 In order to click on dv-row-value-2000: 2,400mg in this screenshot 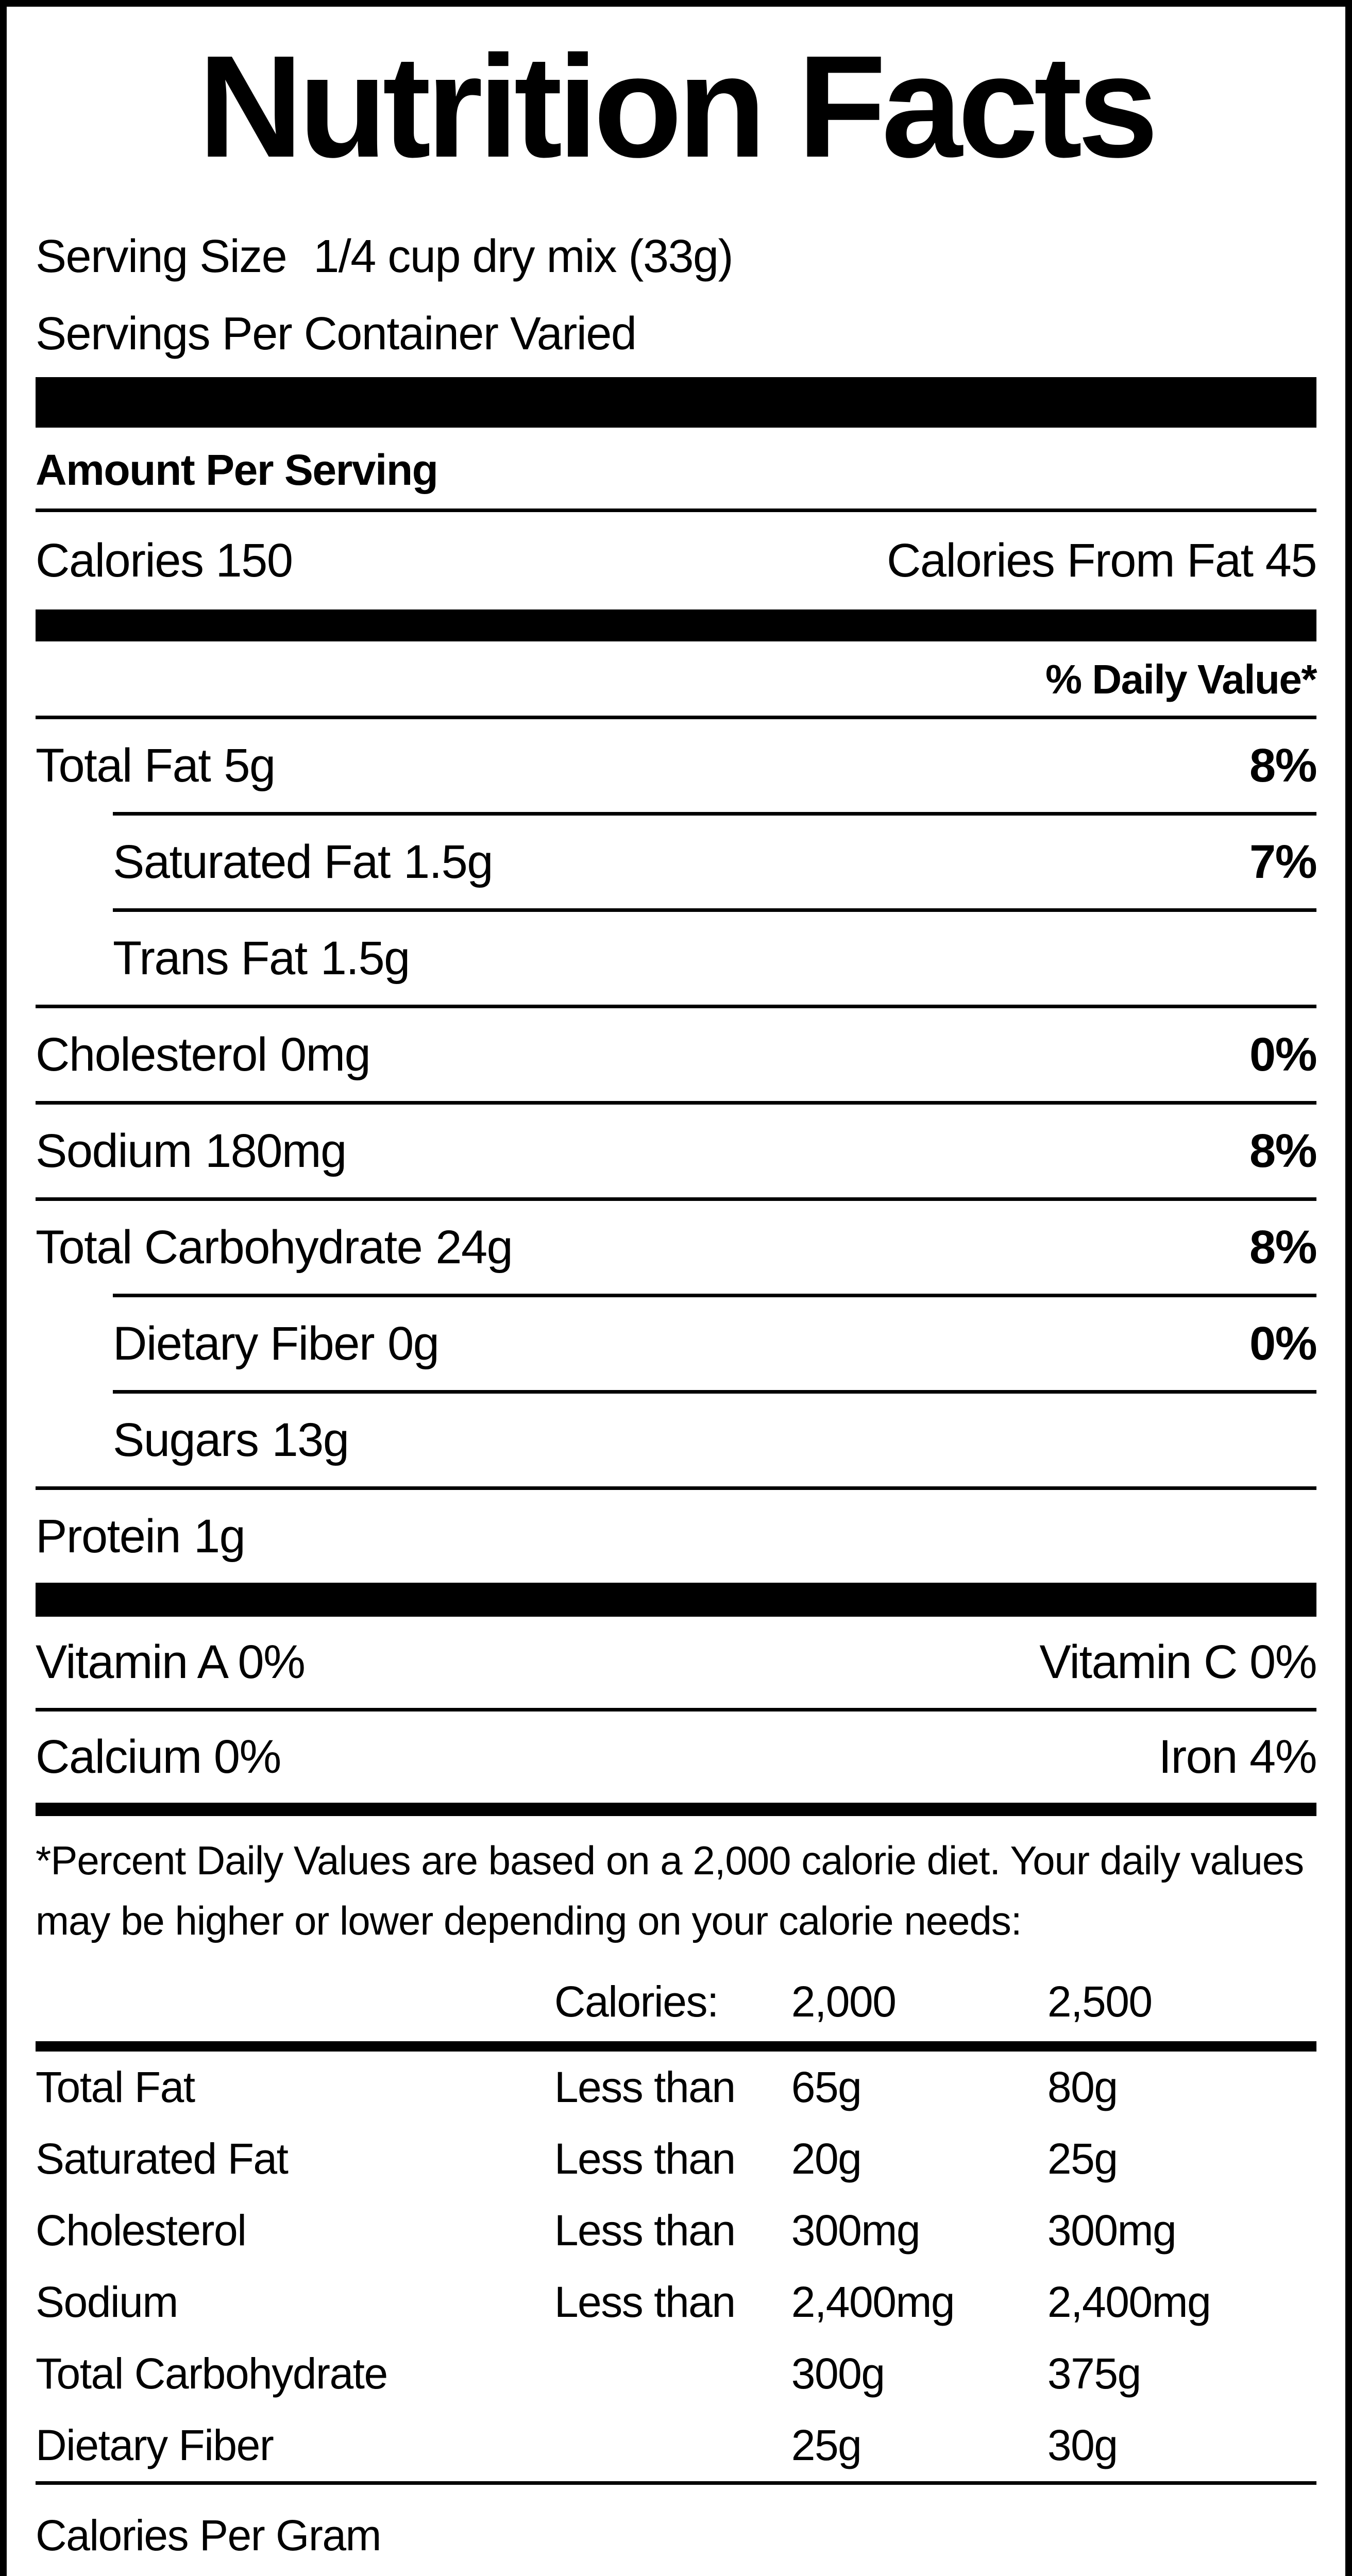, I will do `click(873, 2302)`.